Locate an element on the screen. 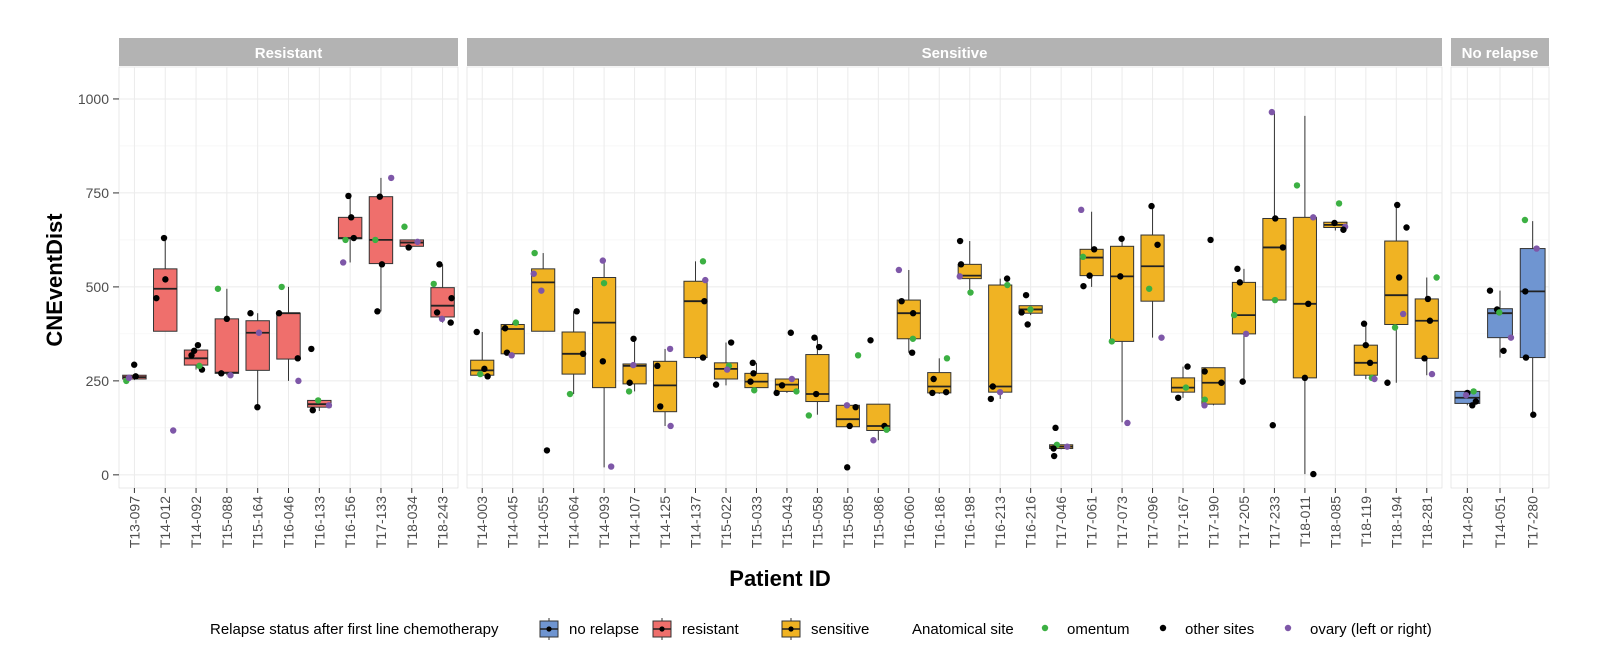 This screenshot has width=1597, height=659. x-tick-label: T17-280 is located at coordinates (1533, 522).